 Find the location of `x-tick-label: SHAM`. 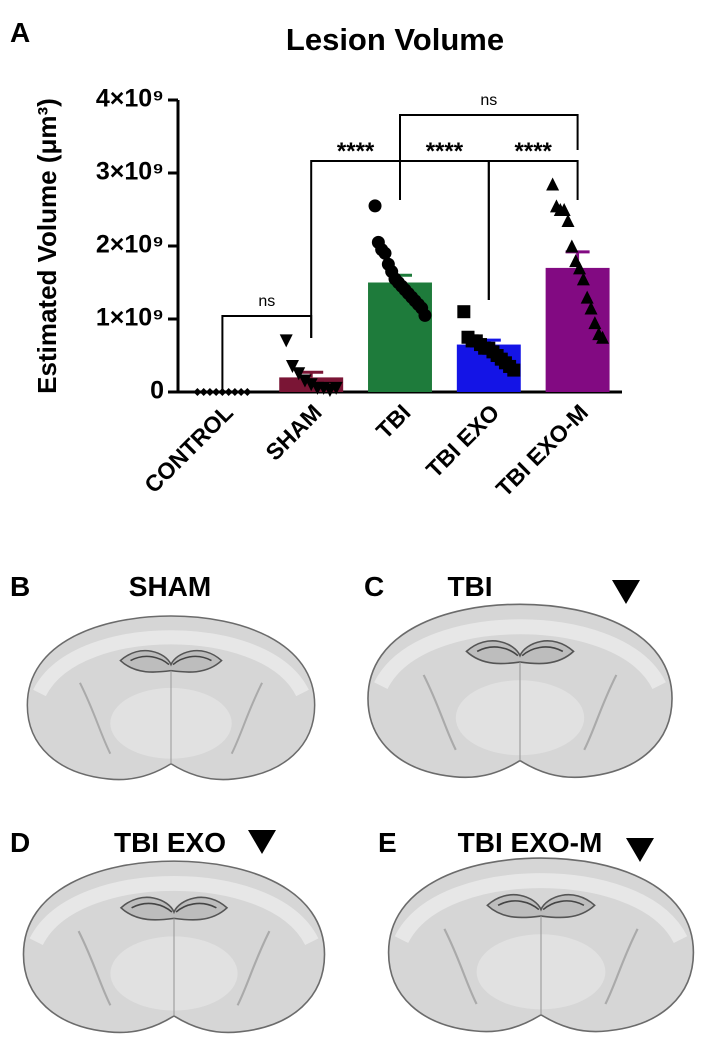

x-tick-label: SHAM is located at coordinates (293, 432).